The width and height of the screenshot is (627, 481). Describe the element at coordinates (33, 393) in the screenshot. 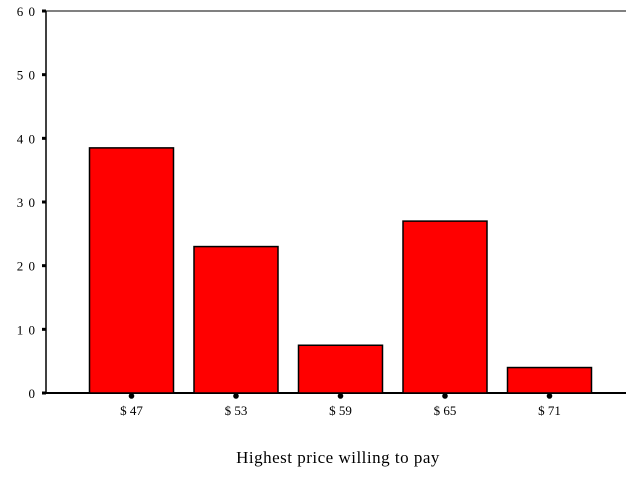

I see `y-tick-label: 0` at that location.